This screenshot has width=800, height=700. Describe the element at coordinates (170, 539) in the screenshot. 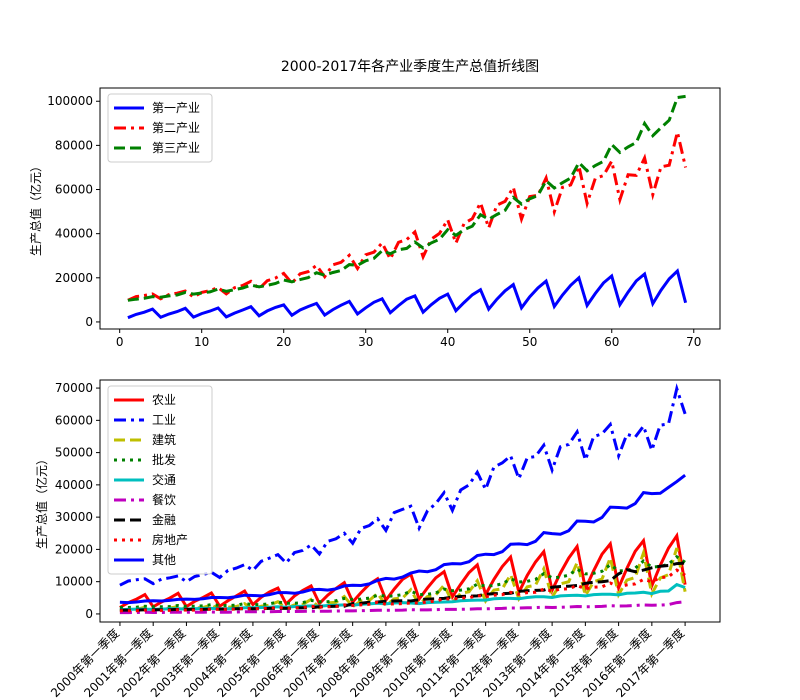

I see `legend-label: 房地产` at that location.